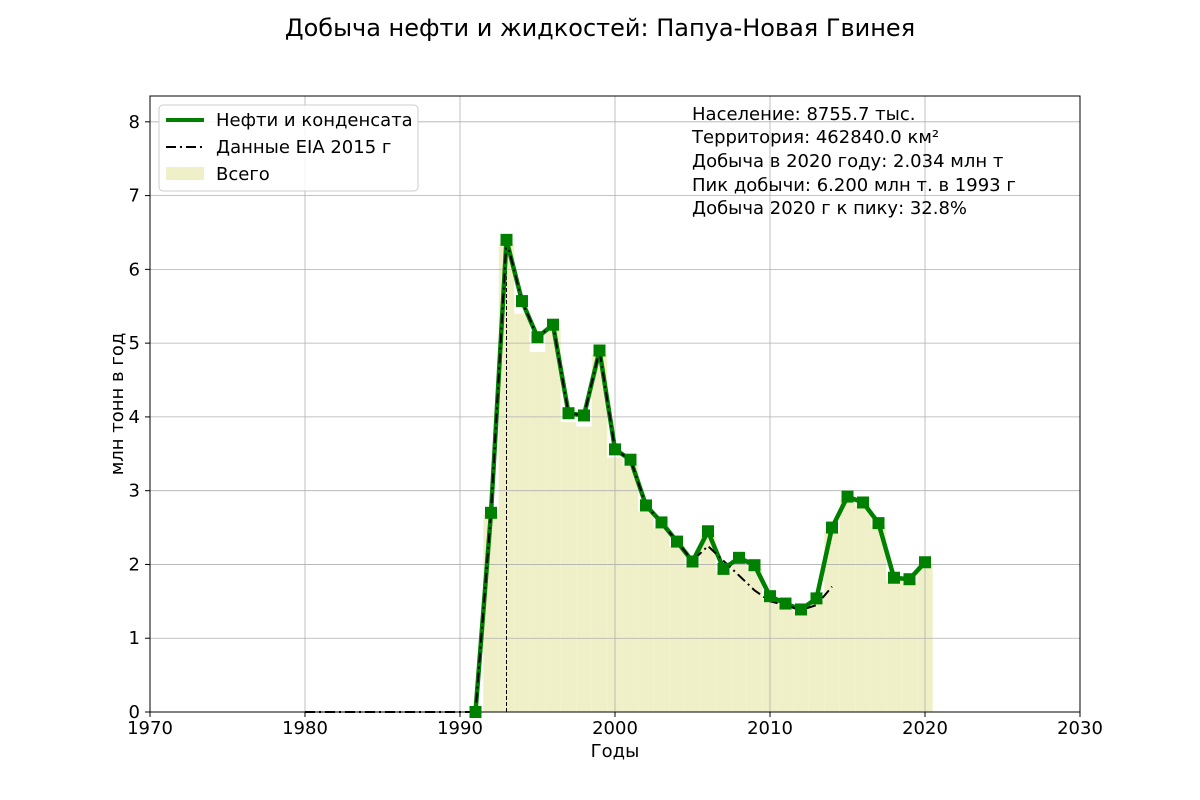 The width and height of the screenshot is (1200, 800). I want to click on x-tick-label-2020: 2020, so click(925, 728).